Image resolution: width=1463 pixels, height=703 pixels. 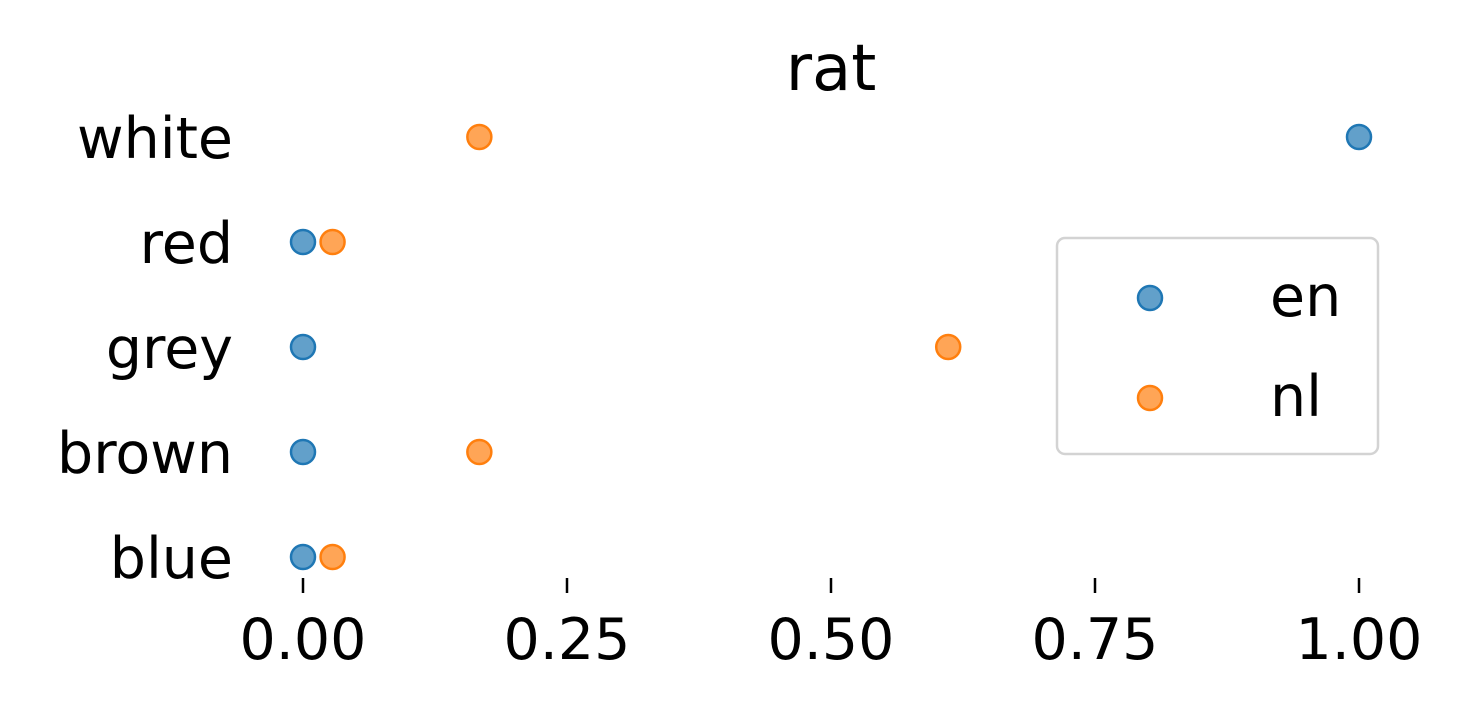 I want to click on y-tick-label-blue: blue, so click(x=171, y=559).